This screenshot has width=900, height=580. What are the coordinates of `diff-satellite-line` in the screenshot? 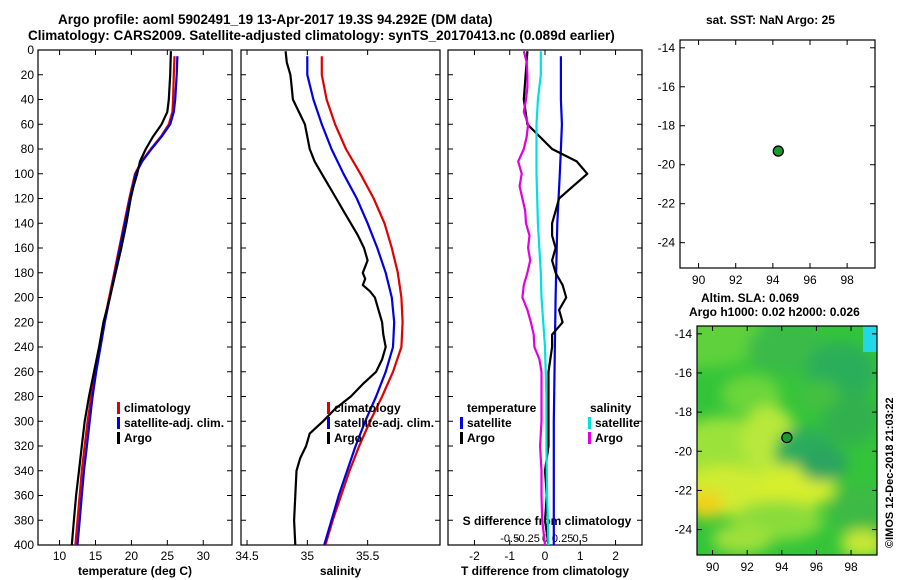 It's located at (558, 300).